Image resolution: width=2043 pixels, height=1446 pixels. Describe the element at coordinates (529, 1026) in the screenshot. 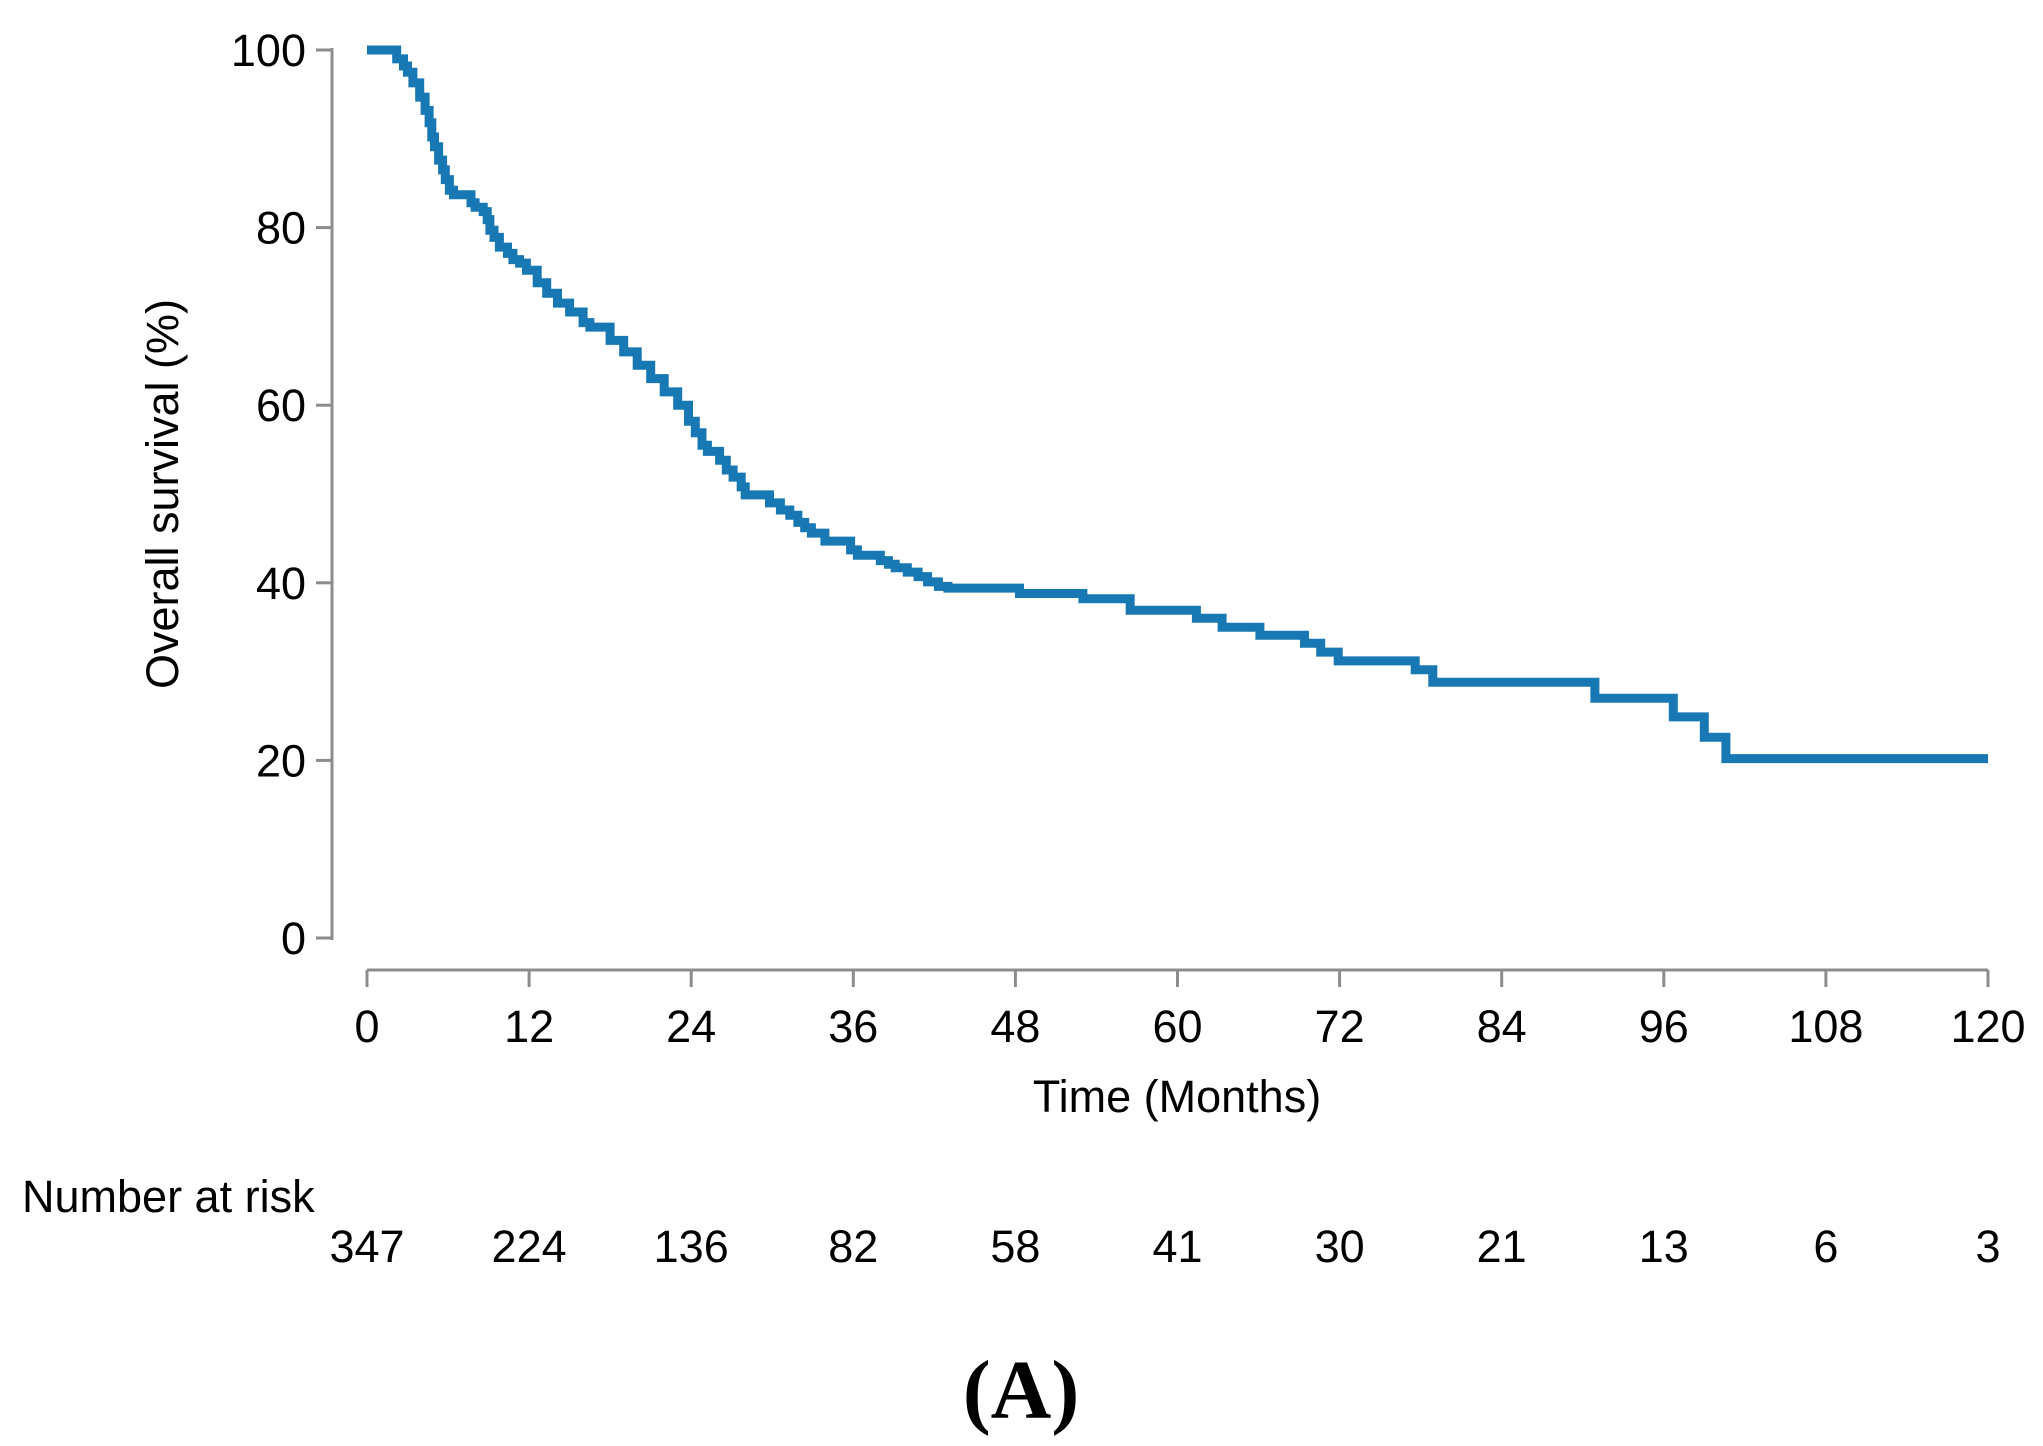

I see `x-tick-label: 12` at that location.